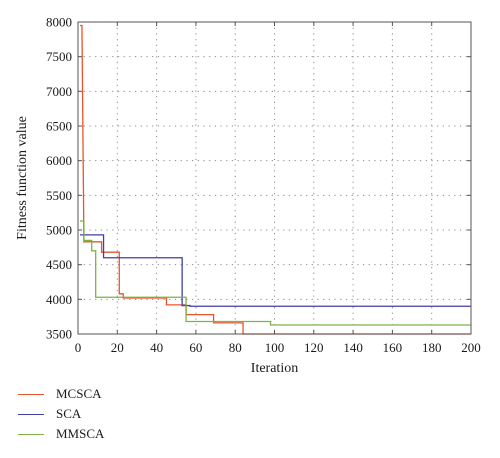  What do you see at coordinates (59, 126) in the screenshot?
I see `y-tick-label: 6500` at bounding box center [59, 126].